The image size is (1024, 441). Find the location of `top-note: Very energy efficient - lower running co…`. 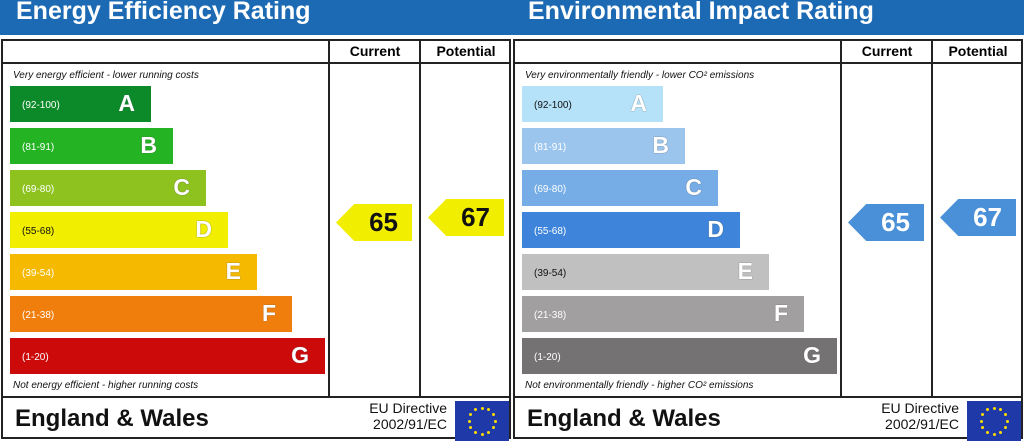

top-note: Very energy efficient - lower running co… is located at coordinates (106, 75).